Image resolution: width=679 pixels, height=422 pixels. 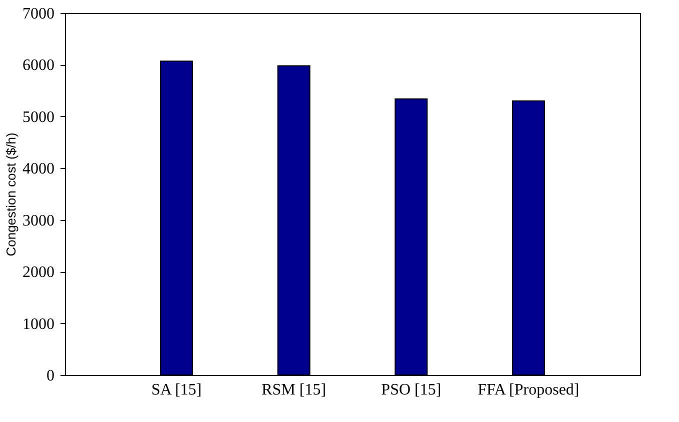 I want to click on y-tick-label: 2000, so click(x=38, y=273).